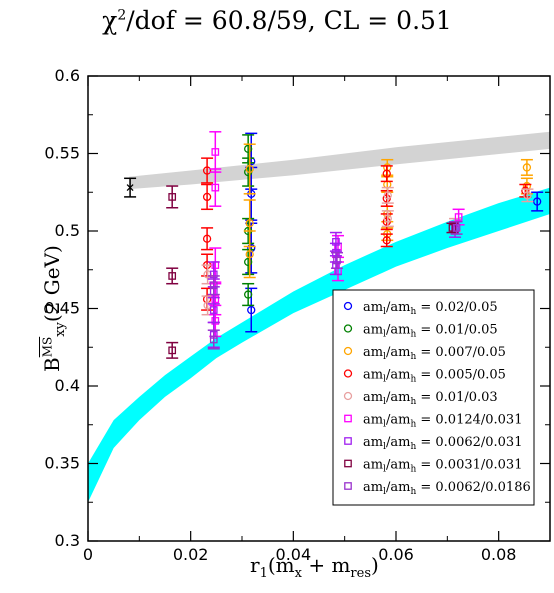  I want to click on legend-label: aml/amh = 0.0124/0.031, so click(442, 421).